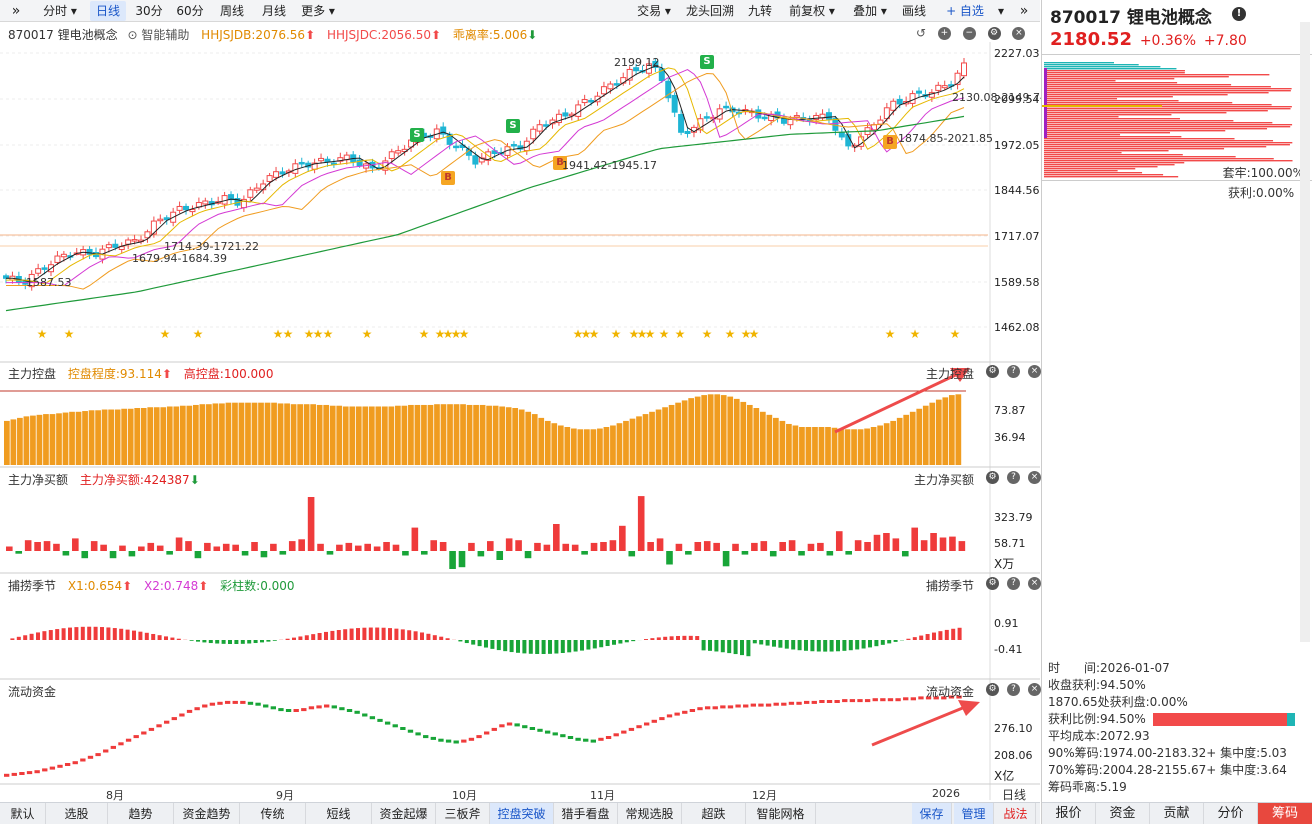 The width and height of the screenshot is (1312, 824). I want to click on strategy-tab: 传统, so click(273, 813).